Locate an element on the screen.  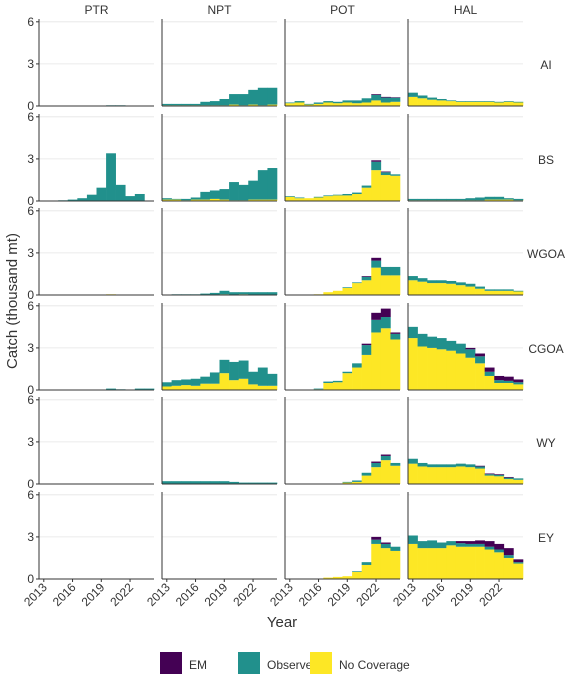
legend-swatch-em is located at coordinates (171, 663).